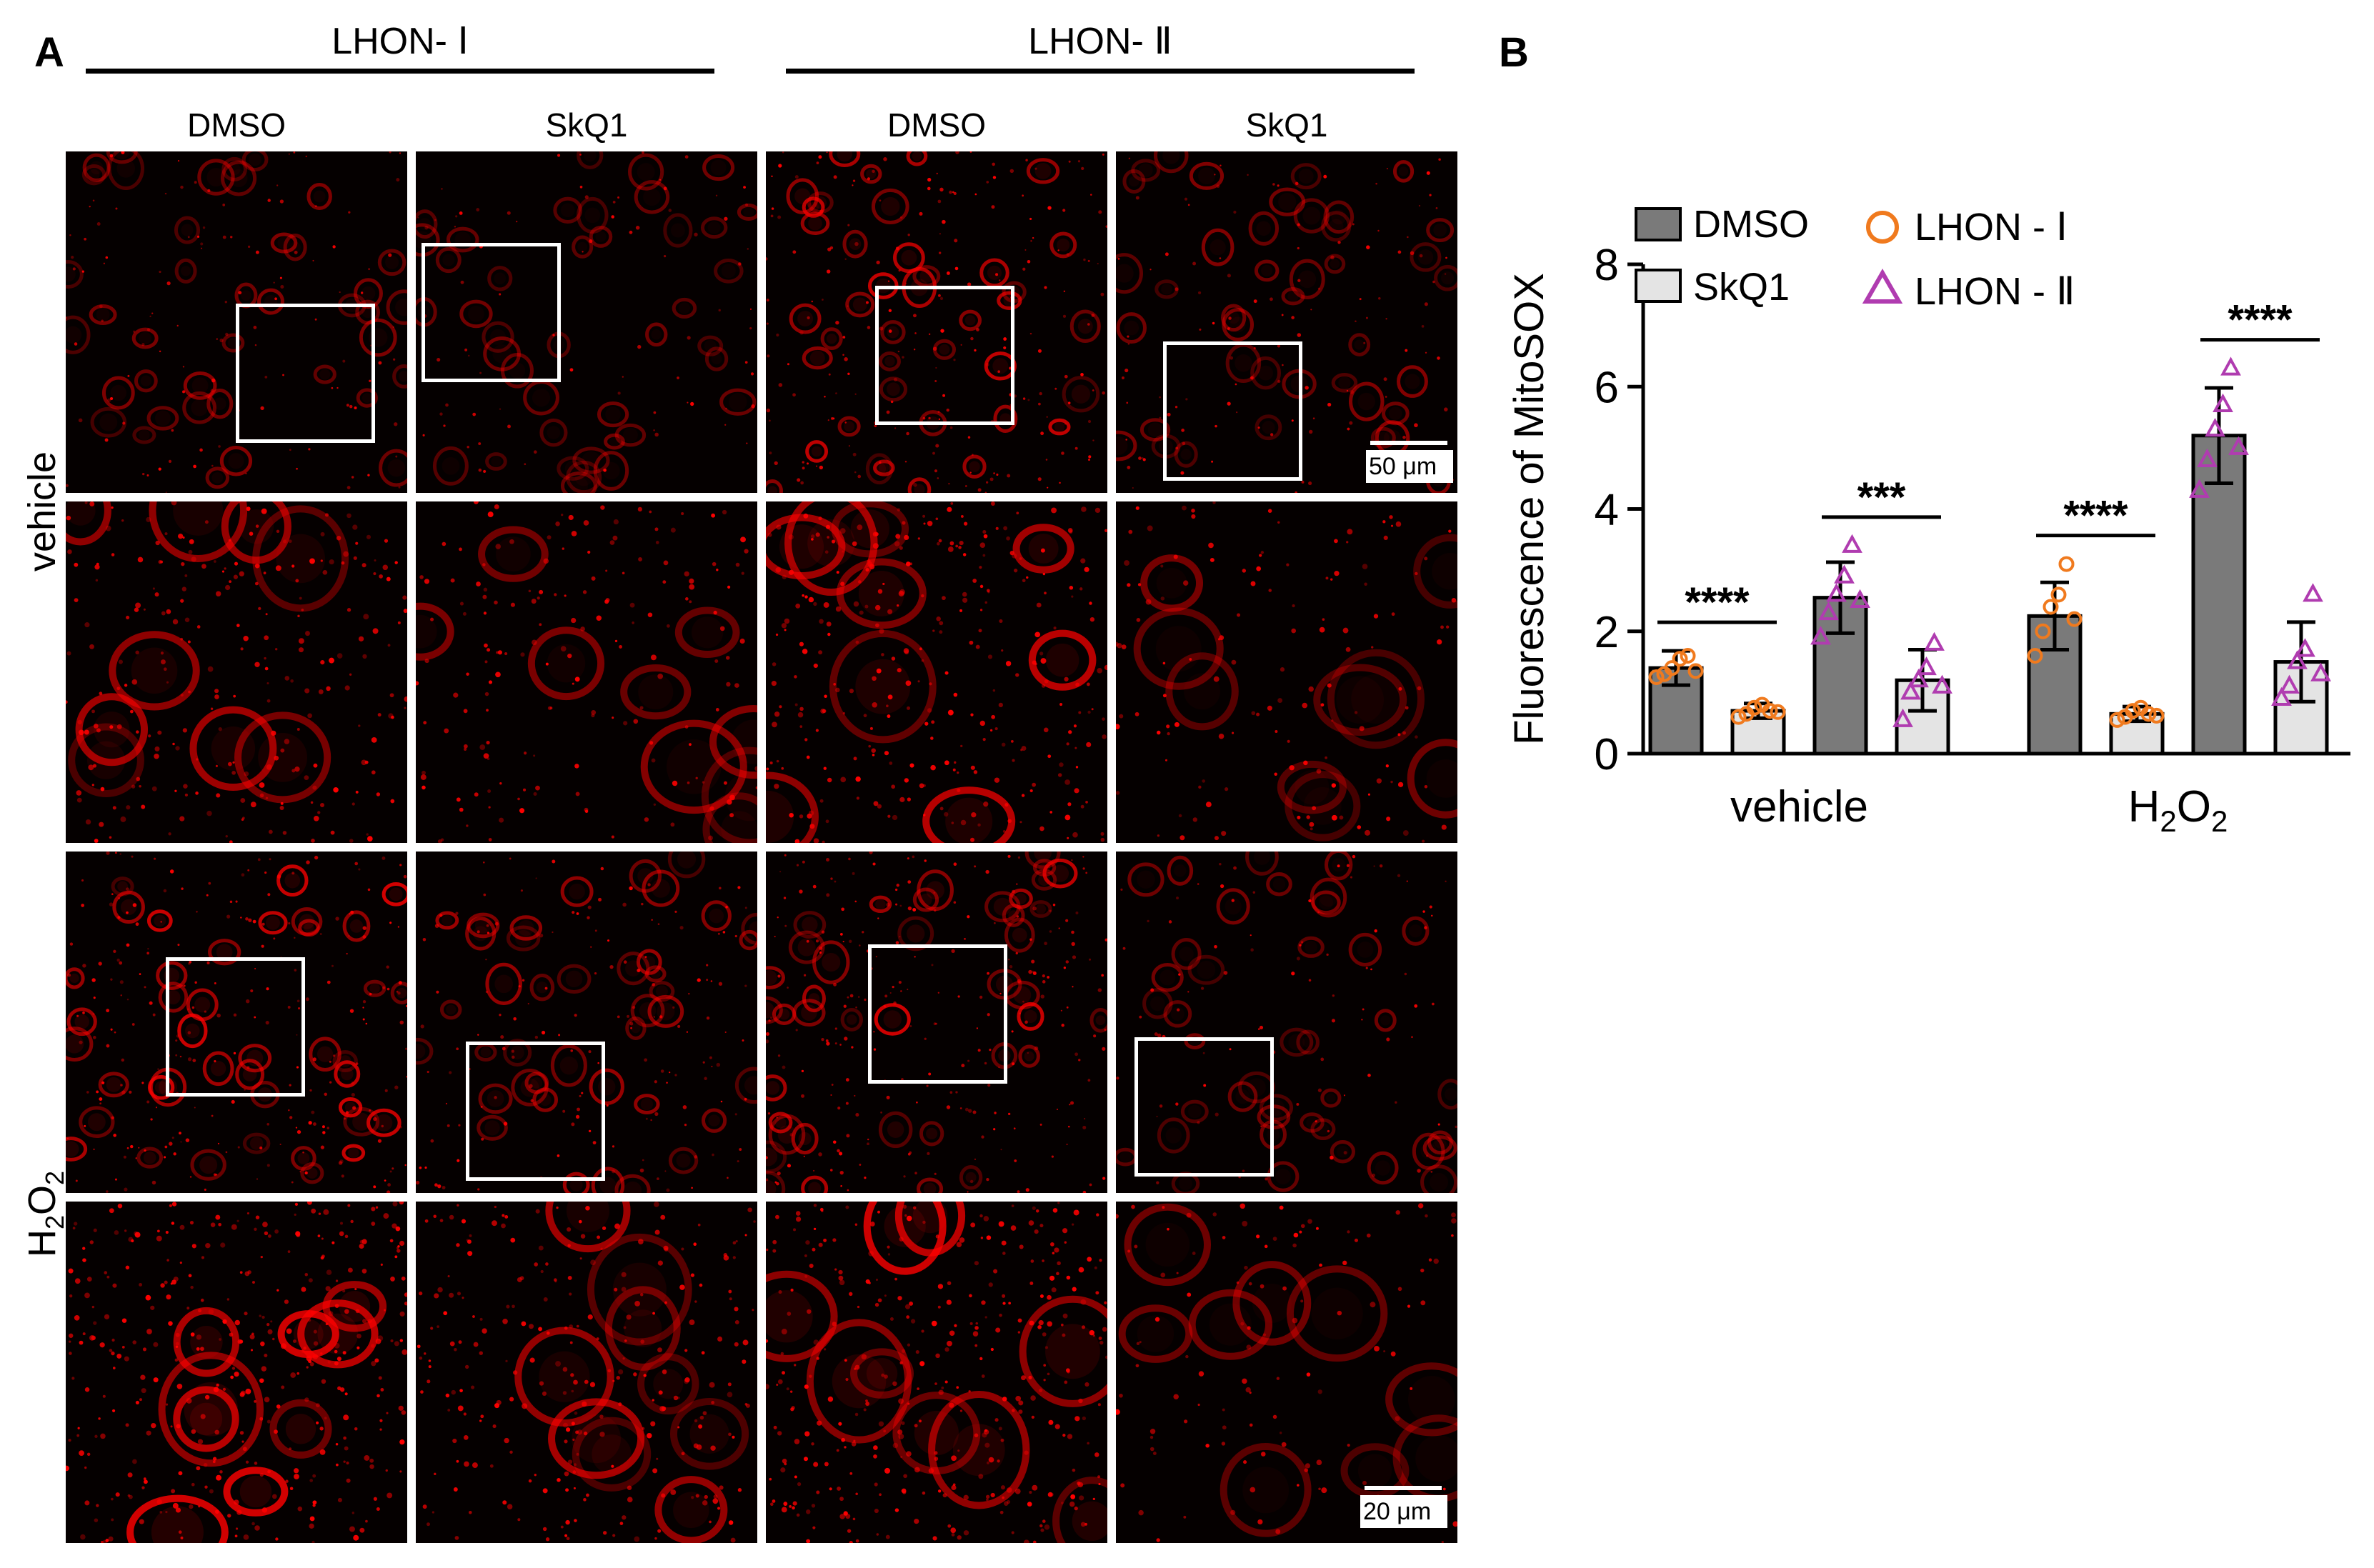  Describe the element at coordinates (1286, 125) in the screenshot. I see `col-label-lhon2-skq1: SkQ1` at that location.